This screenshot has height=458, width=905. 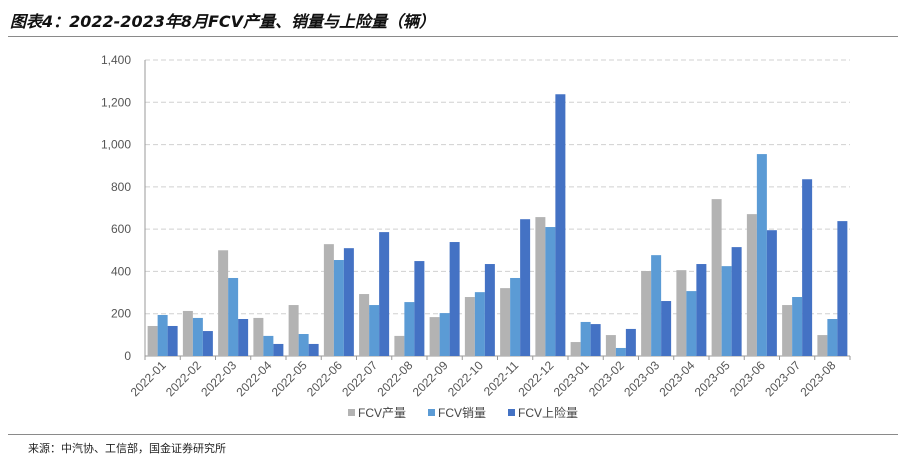 What do you see at coordinates (148, 378) in the screenshot?
I see `x-tick-label: 2022-01` at bounding box center [148, 378].